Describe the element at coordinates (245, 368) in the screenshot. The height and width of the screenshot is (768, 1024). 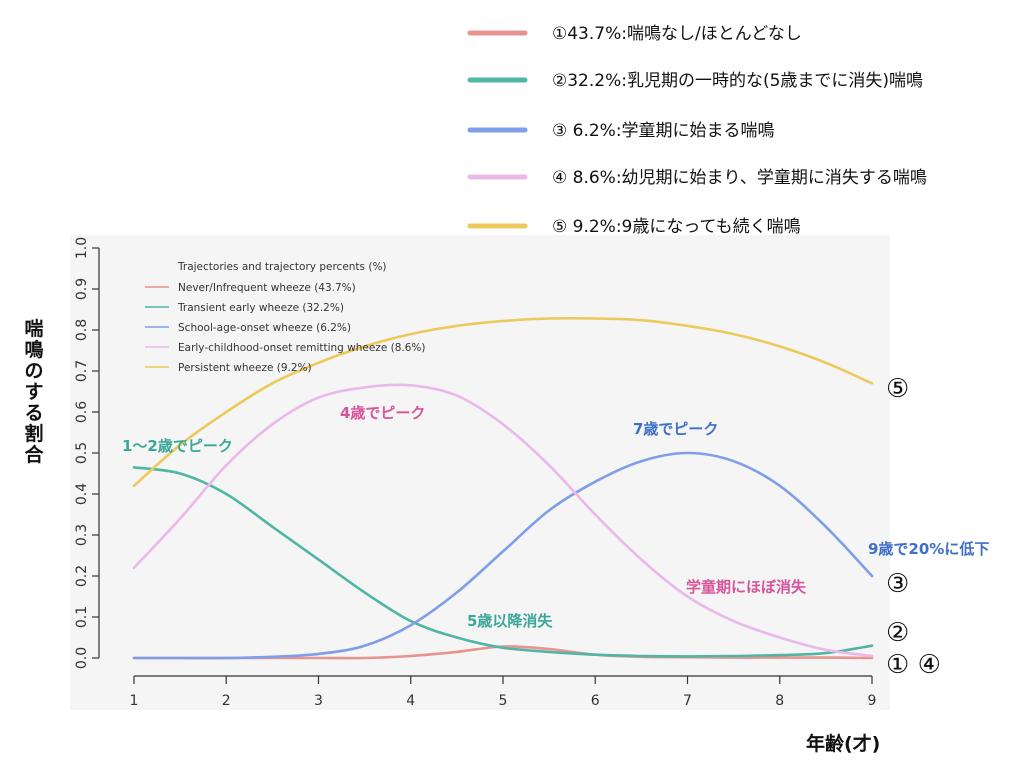
I see `inner-legend-label-5: Persistent wheeze (9.2%)` at that location.